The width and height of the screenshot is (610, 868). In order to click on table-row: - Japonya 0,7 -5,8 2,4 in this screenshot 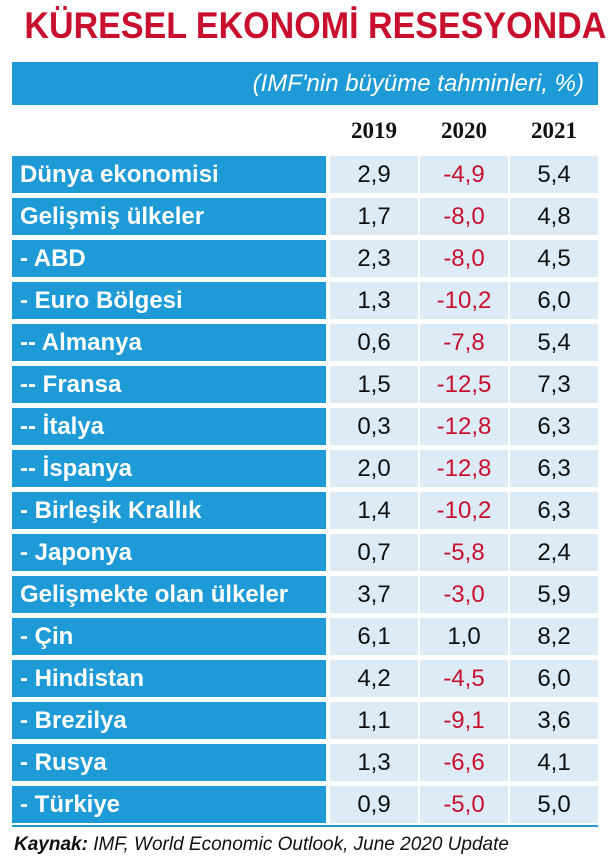, I will do `click(305, 552)`.